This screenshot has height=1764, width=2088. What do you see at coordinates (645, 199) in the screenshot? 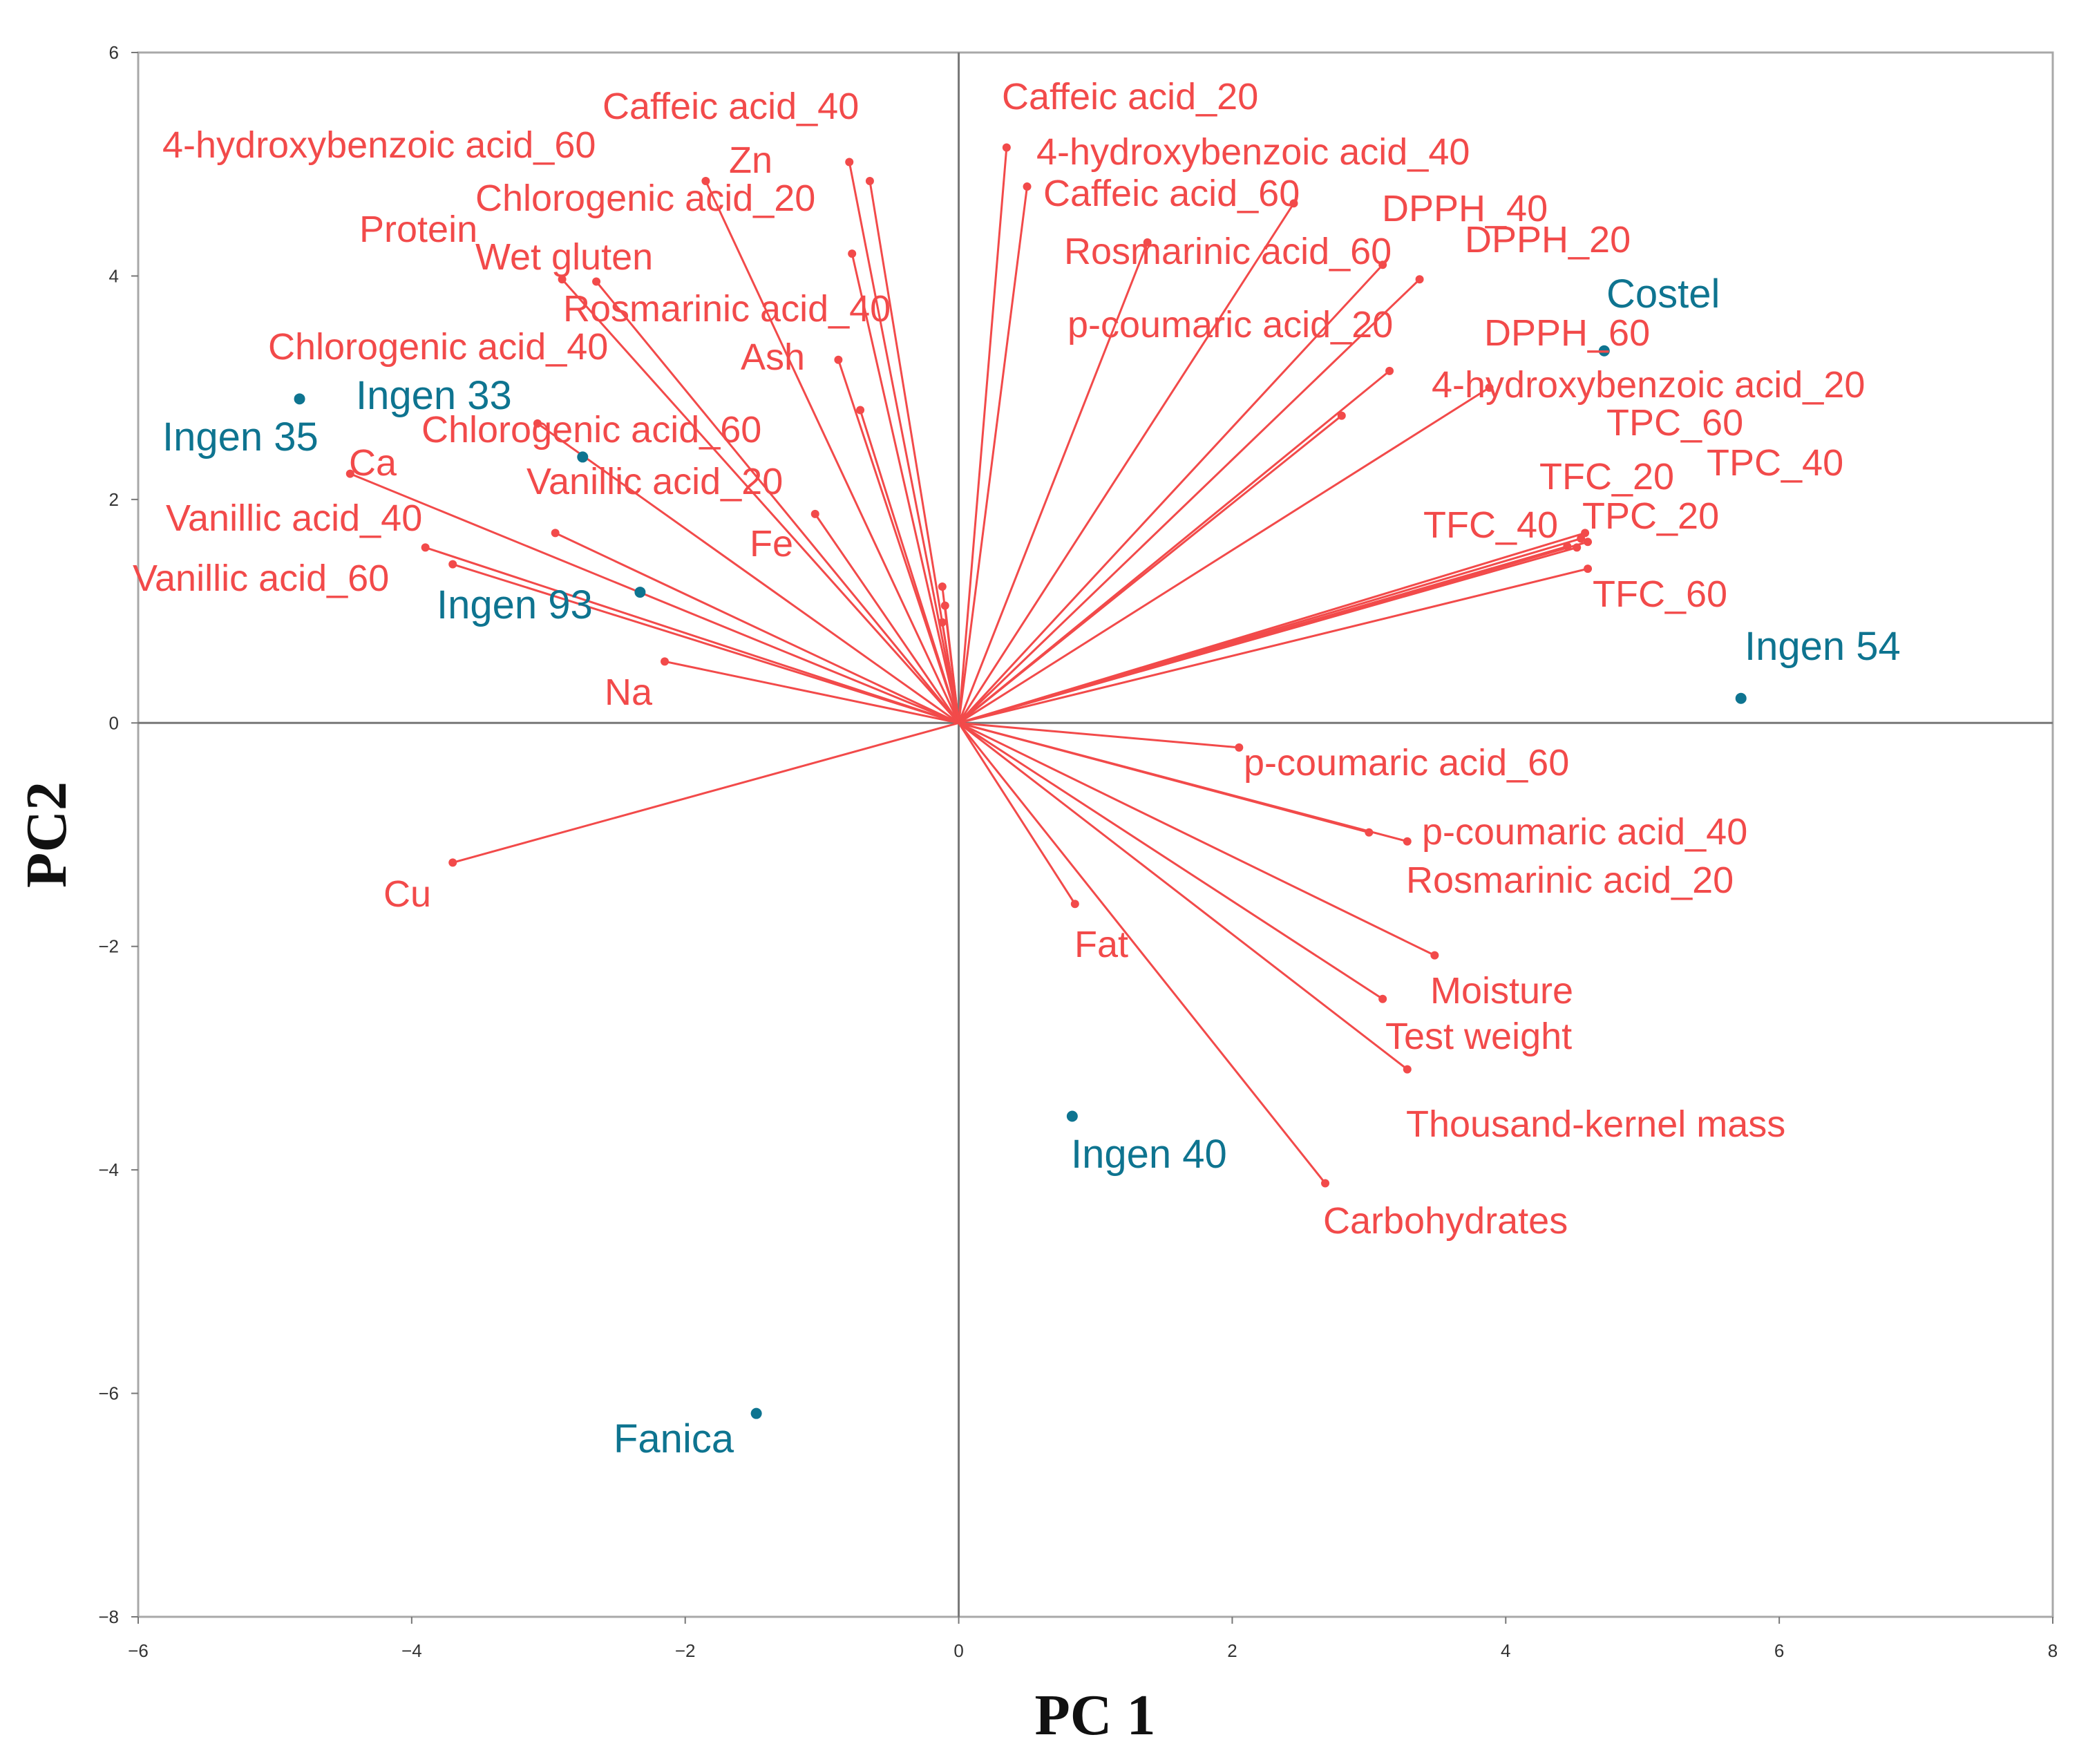
I see `loading-label-chlorogenic-acid-20: Chlorogenic acid_20` at bounding box center [645, 199].